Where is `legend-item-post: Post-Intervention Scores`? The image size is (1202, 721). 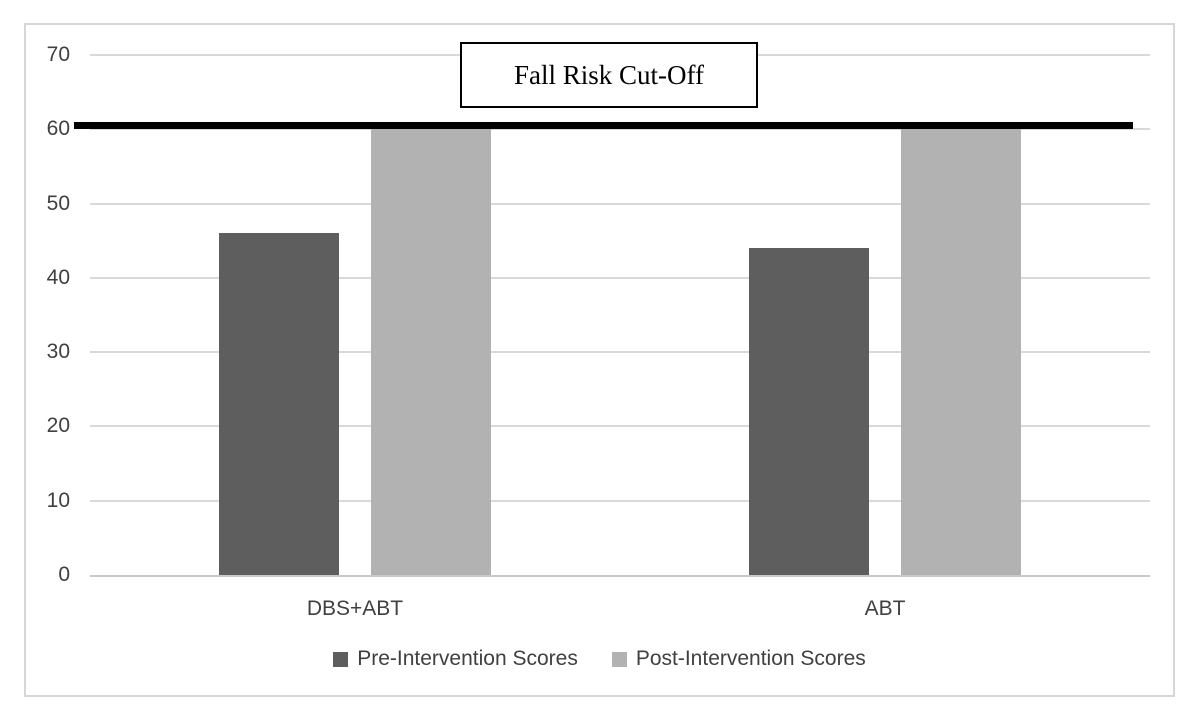 legend-item-post: Post-Intervention Scores is located at coordinates (738, 659).